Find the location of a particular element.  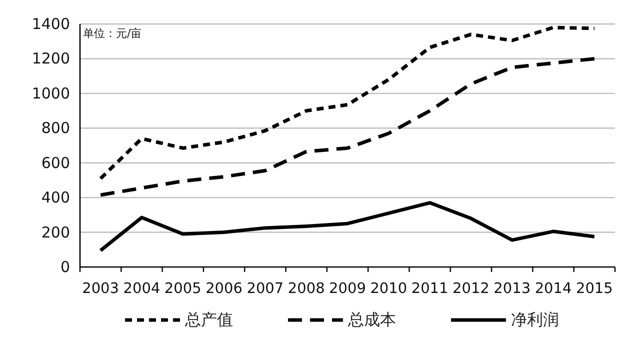

x-tick-label: 2005 is located at coordinates (183, 289).